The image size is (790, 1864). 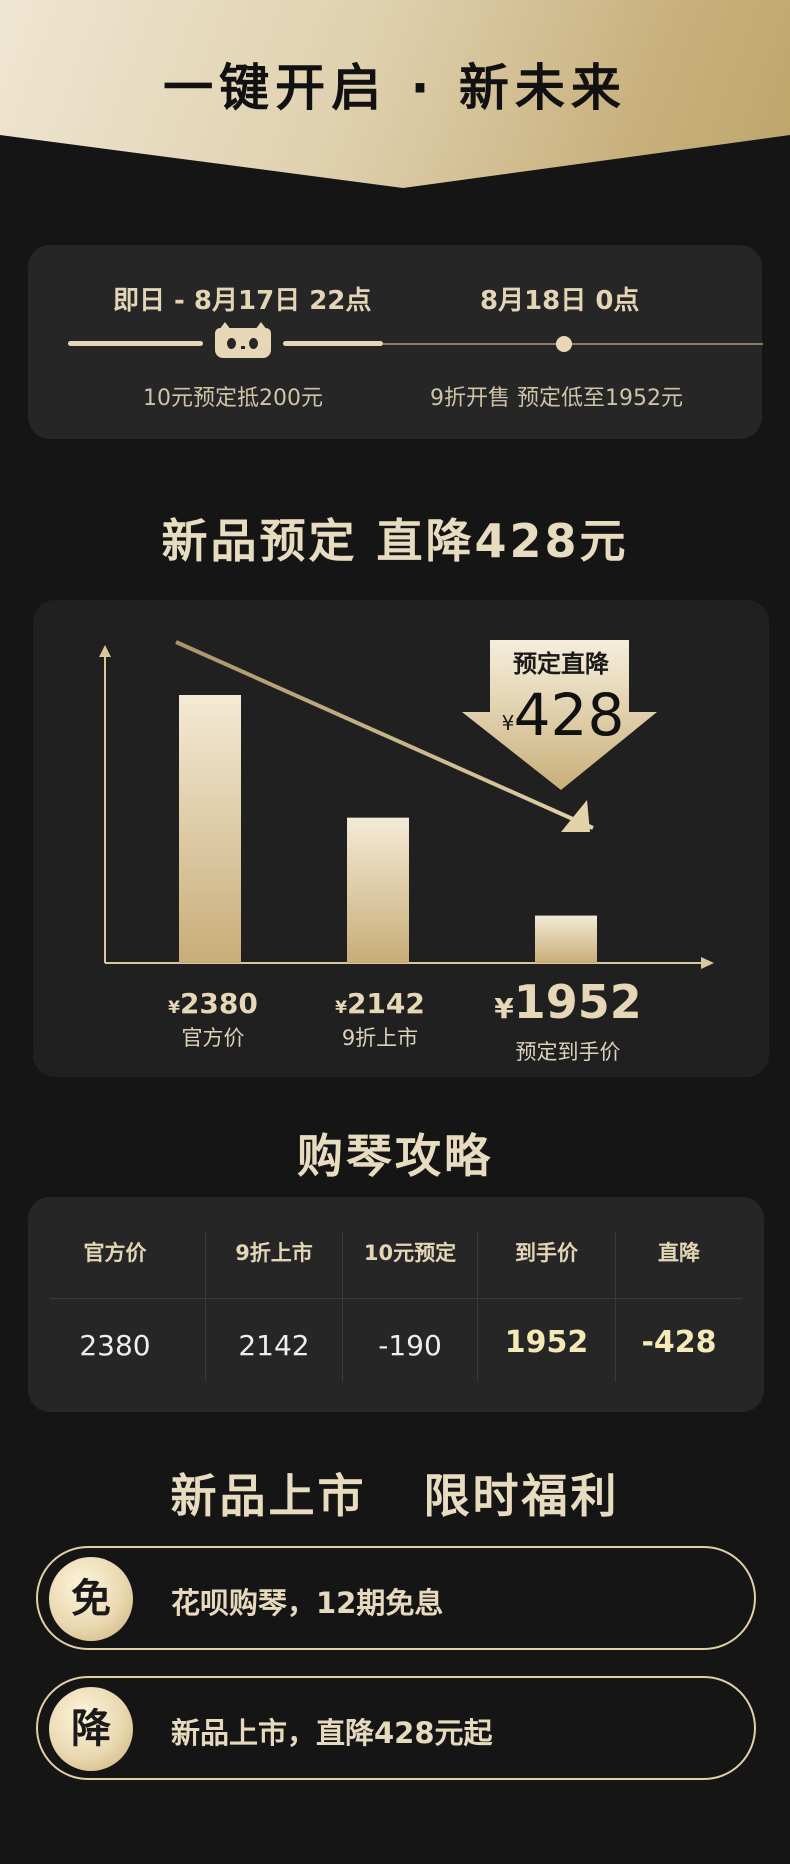 I want to click on benefit-price-drop: 降 新品上市，直降428元起, so click(x=396, y=1728).